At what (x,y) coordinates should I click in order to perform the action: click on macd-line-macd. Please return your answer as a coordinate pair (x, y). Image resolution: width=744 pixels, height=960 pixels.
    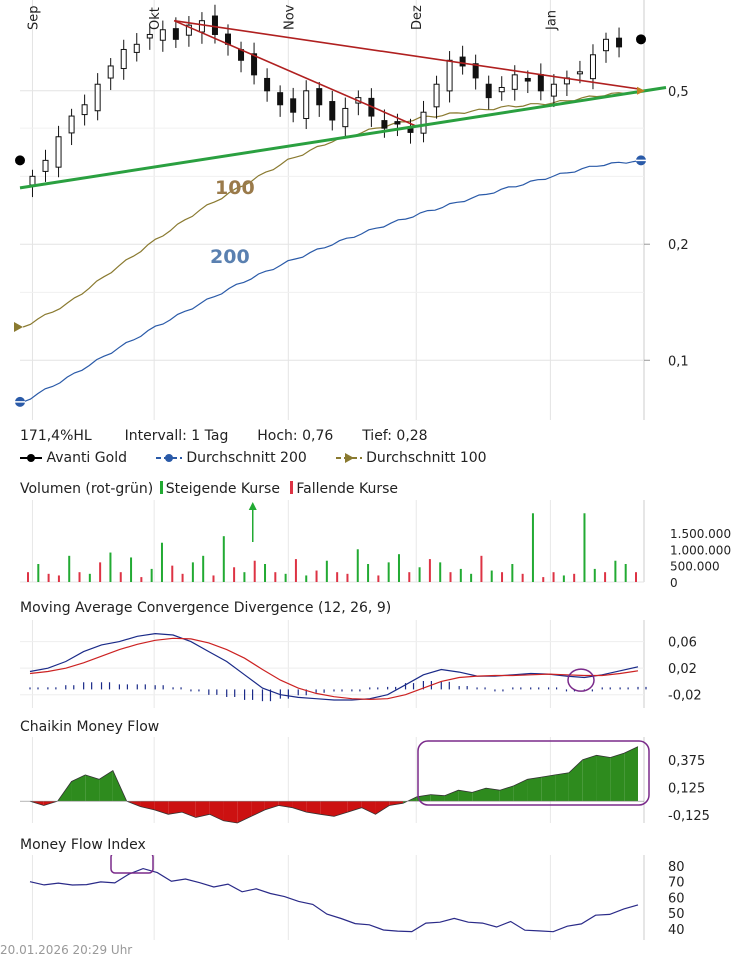
    Looking at the image, I should click on (334, 666).